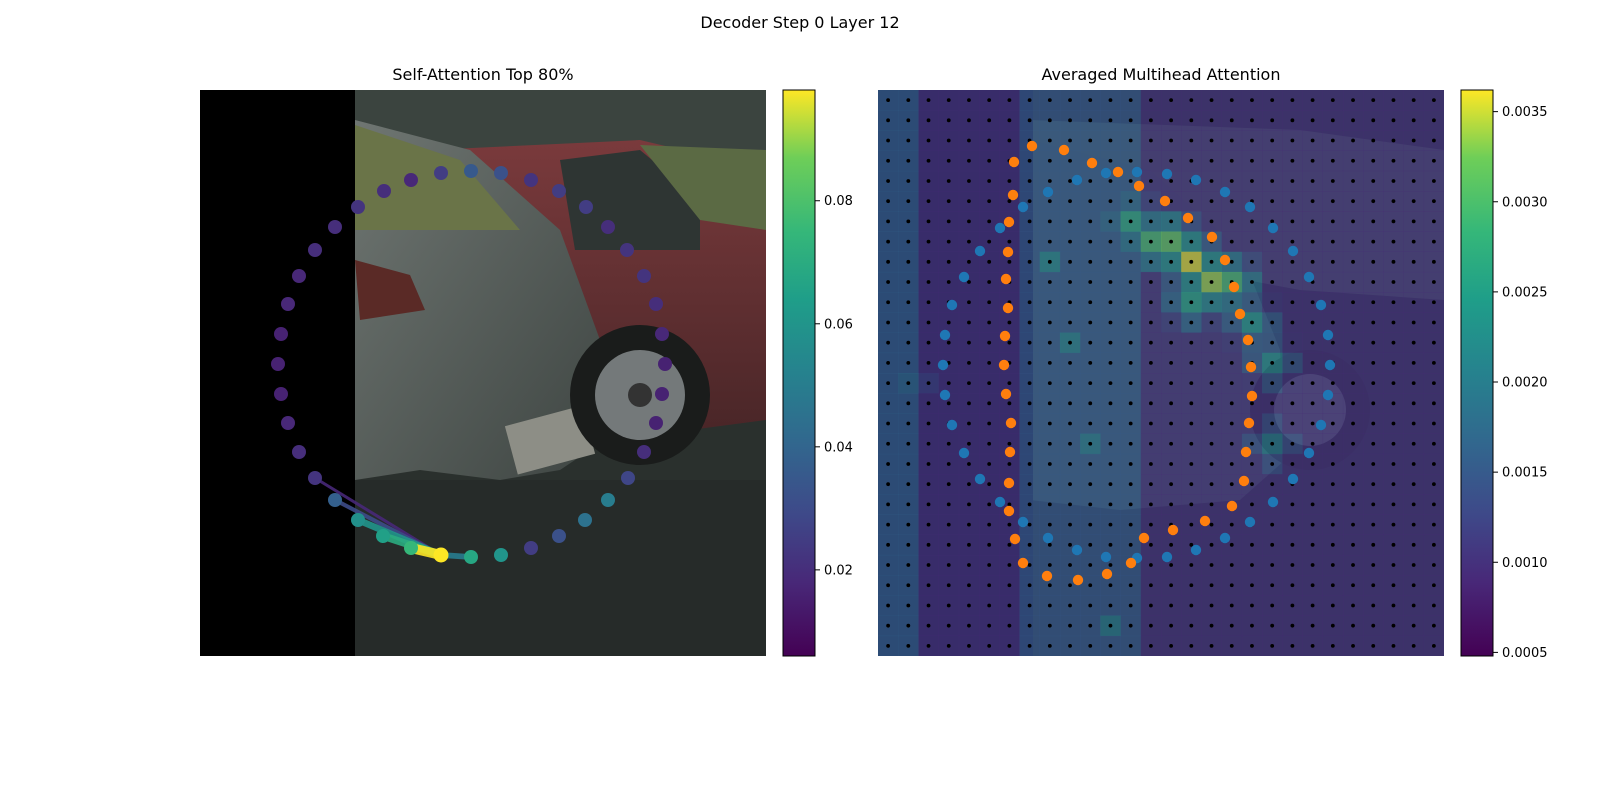  I want to click on right-colorbar-gradient, so click(1477, 373).